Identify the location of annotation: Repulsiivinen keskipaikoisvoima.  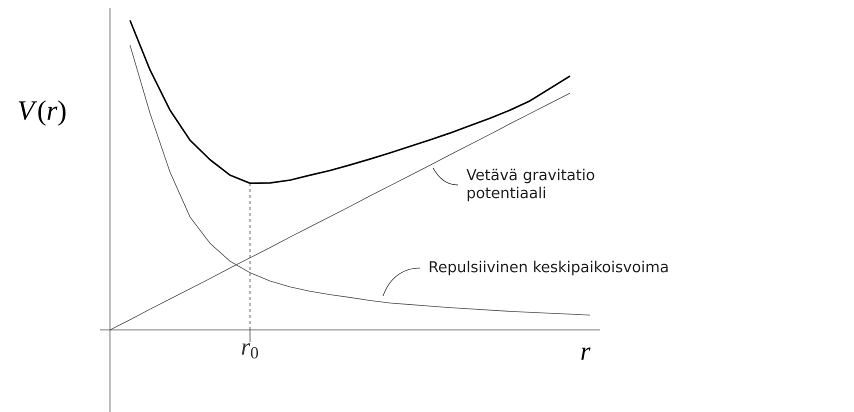
(549, 268).